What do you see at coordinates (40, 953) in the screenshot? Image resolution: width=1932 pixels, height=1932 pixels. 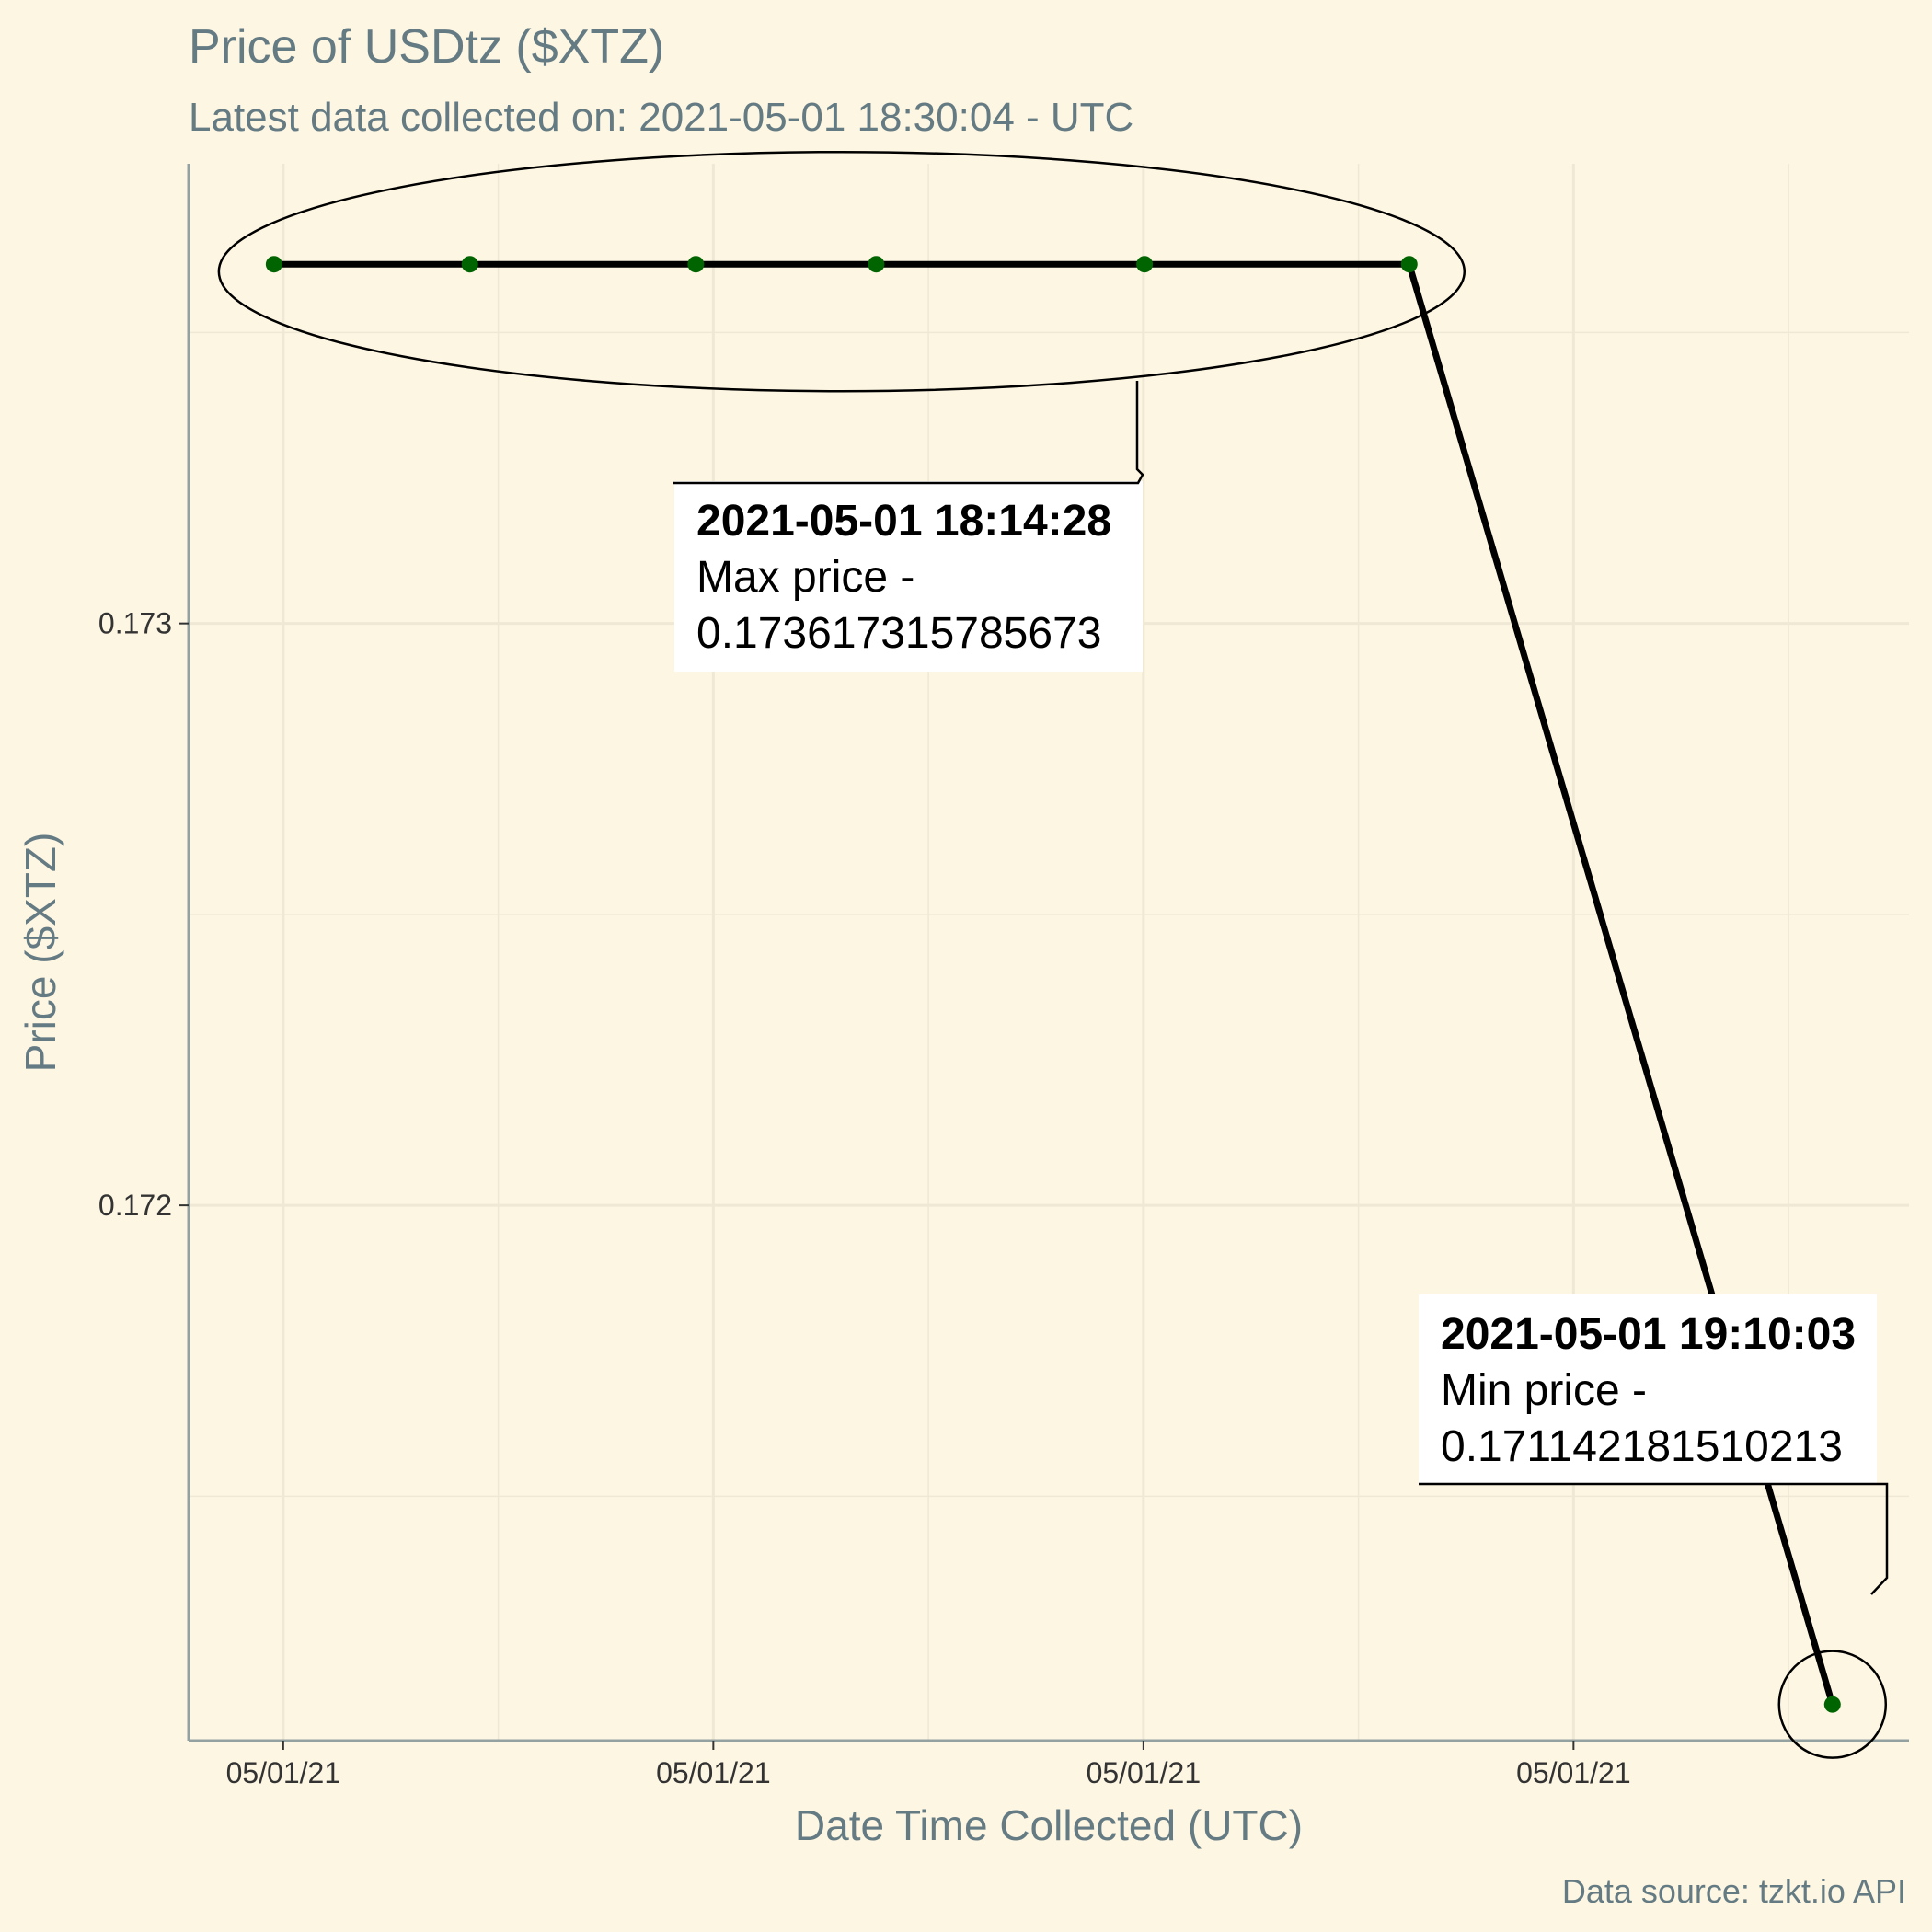 I see `y-axis-title: Price ($XTZ)` at bounding box center [40, 953].